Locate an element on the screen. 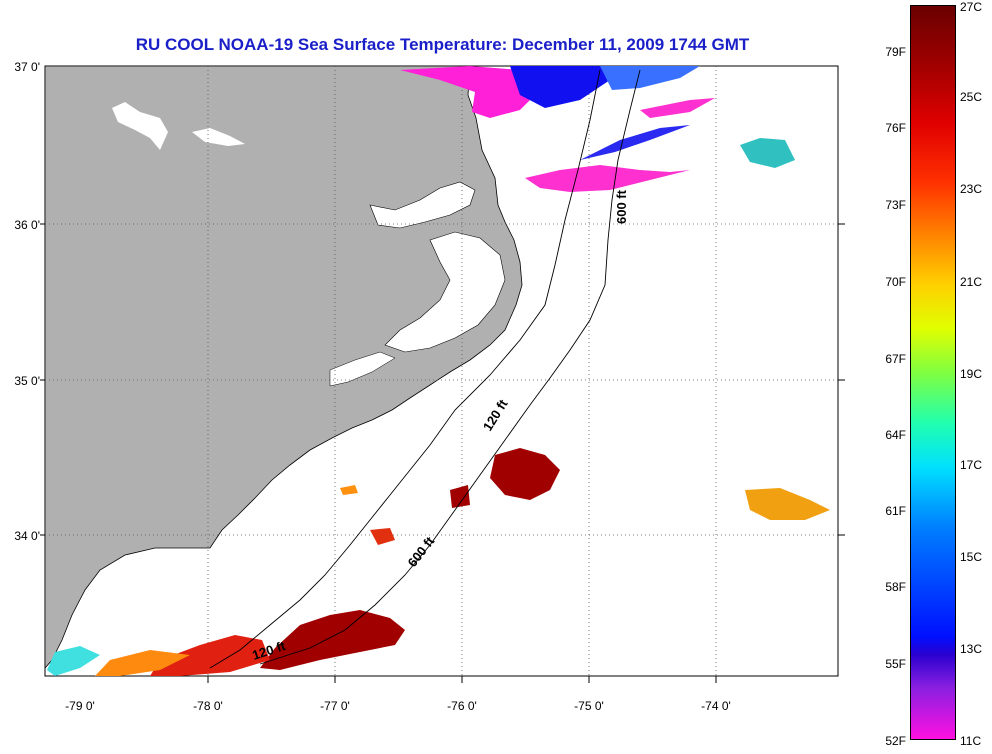  cbar-f-73: 73F is located at coordinates (895, 205).